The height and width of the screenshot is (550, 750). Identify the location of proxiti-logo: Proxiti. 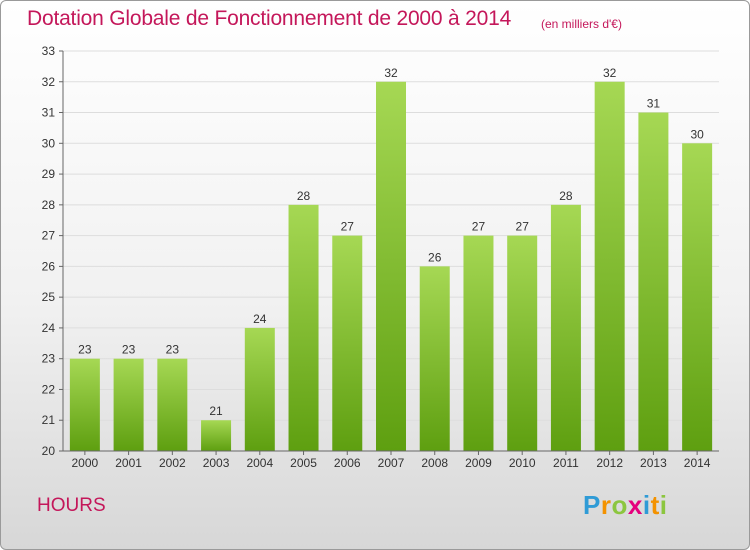
(625, 505).